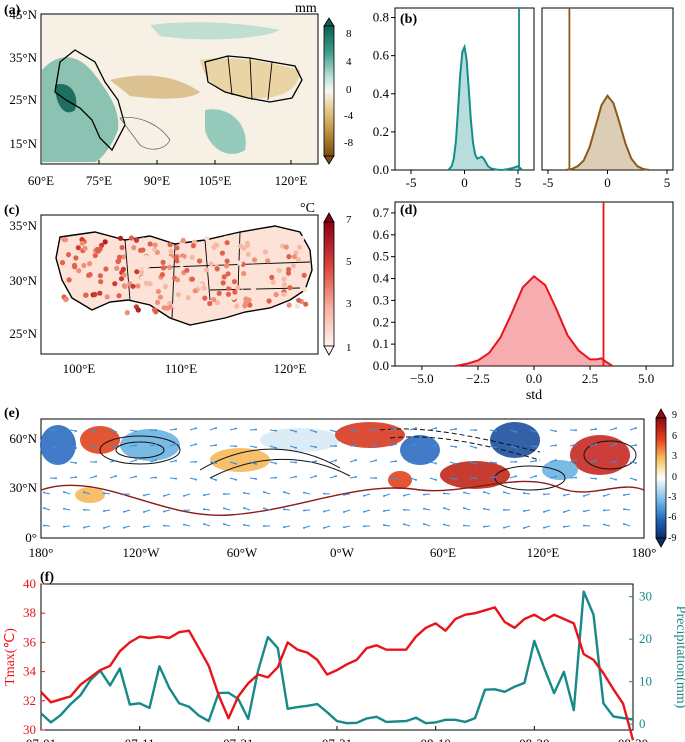  I want to click on panel-e-xtick-label: 120°E, so click(543, 552).